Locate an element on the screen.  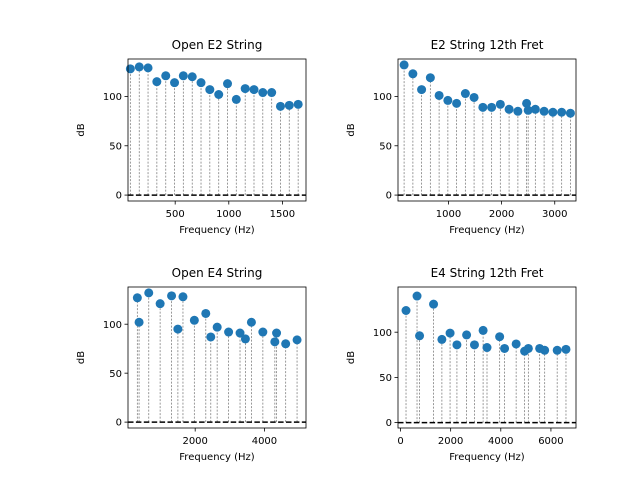
chart-title: Open E2 String is located at coordinates (217, 45).